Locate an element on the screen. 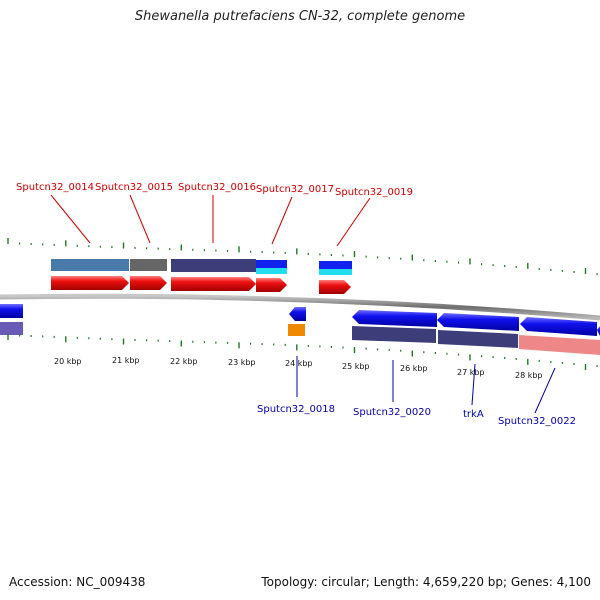 The height and width of the screenshot is (600, 600). tick-label: 27 kbp is located at coordinates (471, 372).